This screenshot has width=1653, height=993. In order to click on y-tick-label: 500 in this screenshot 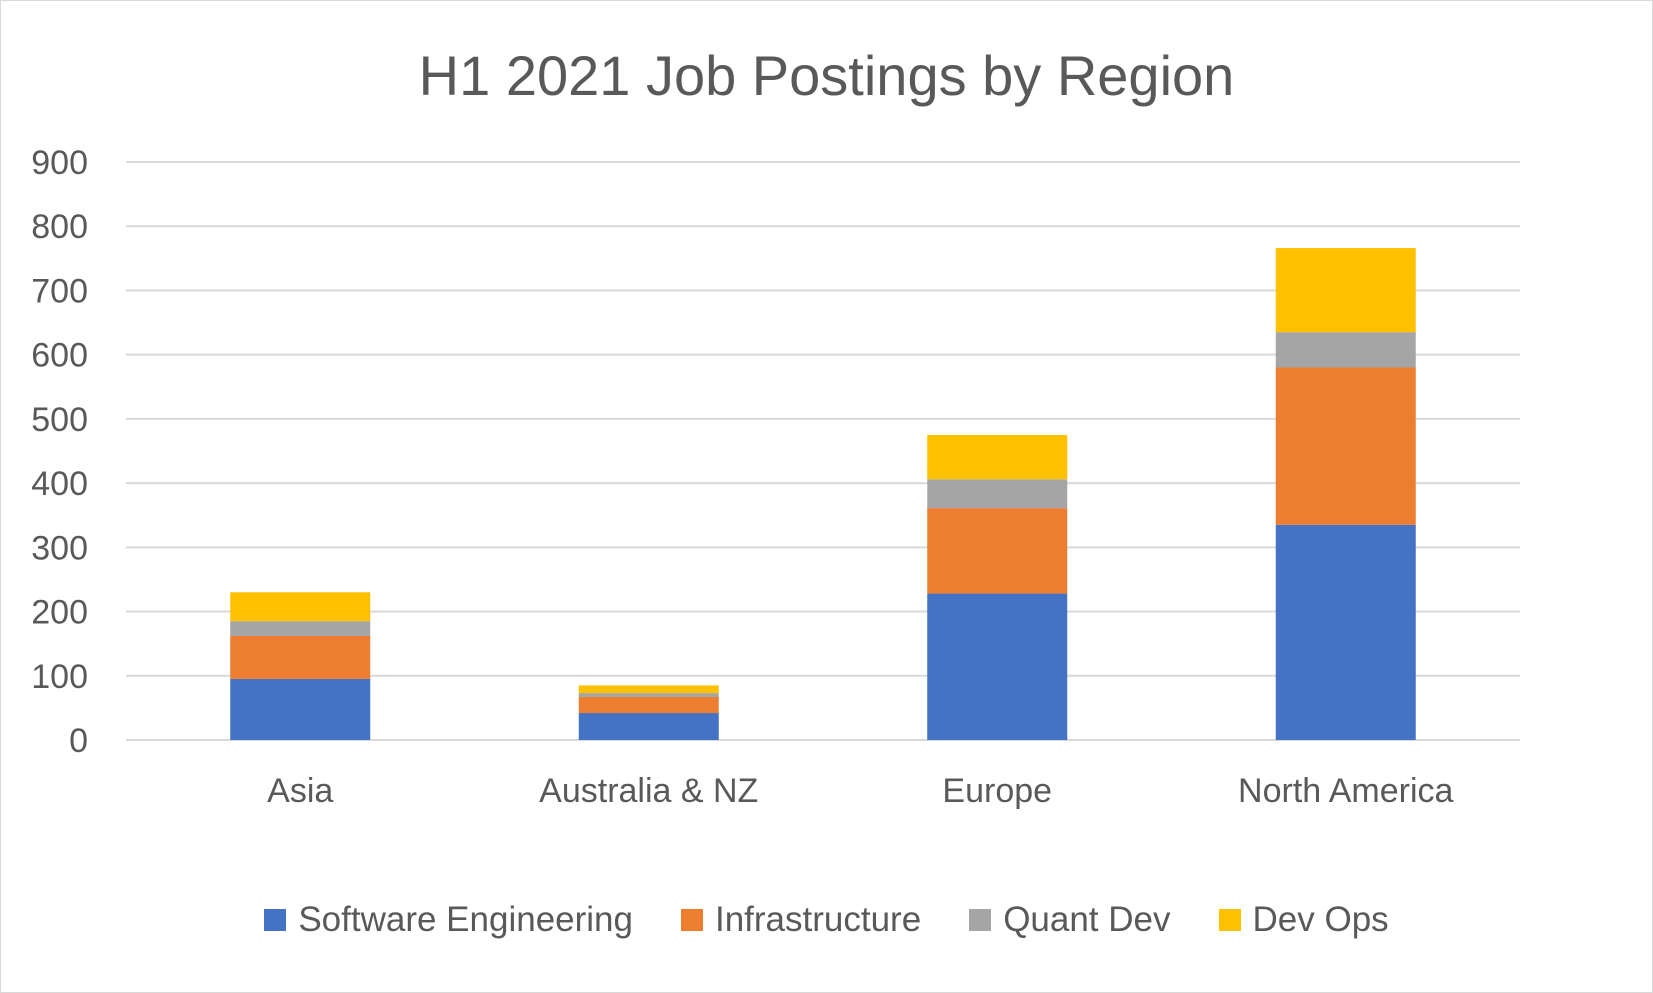, I will do `click(59, 420)`.